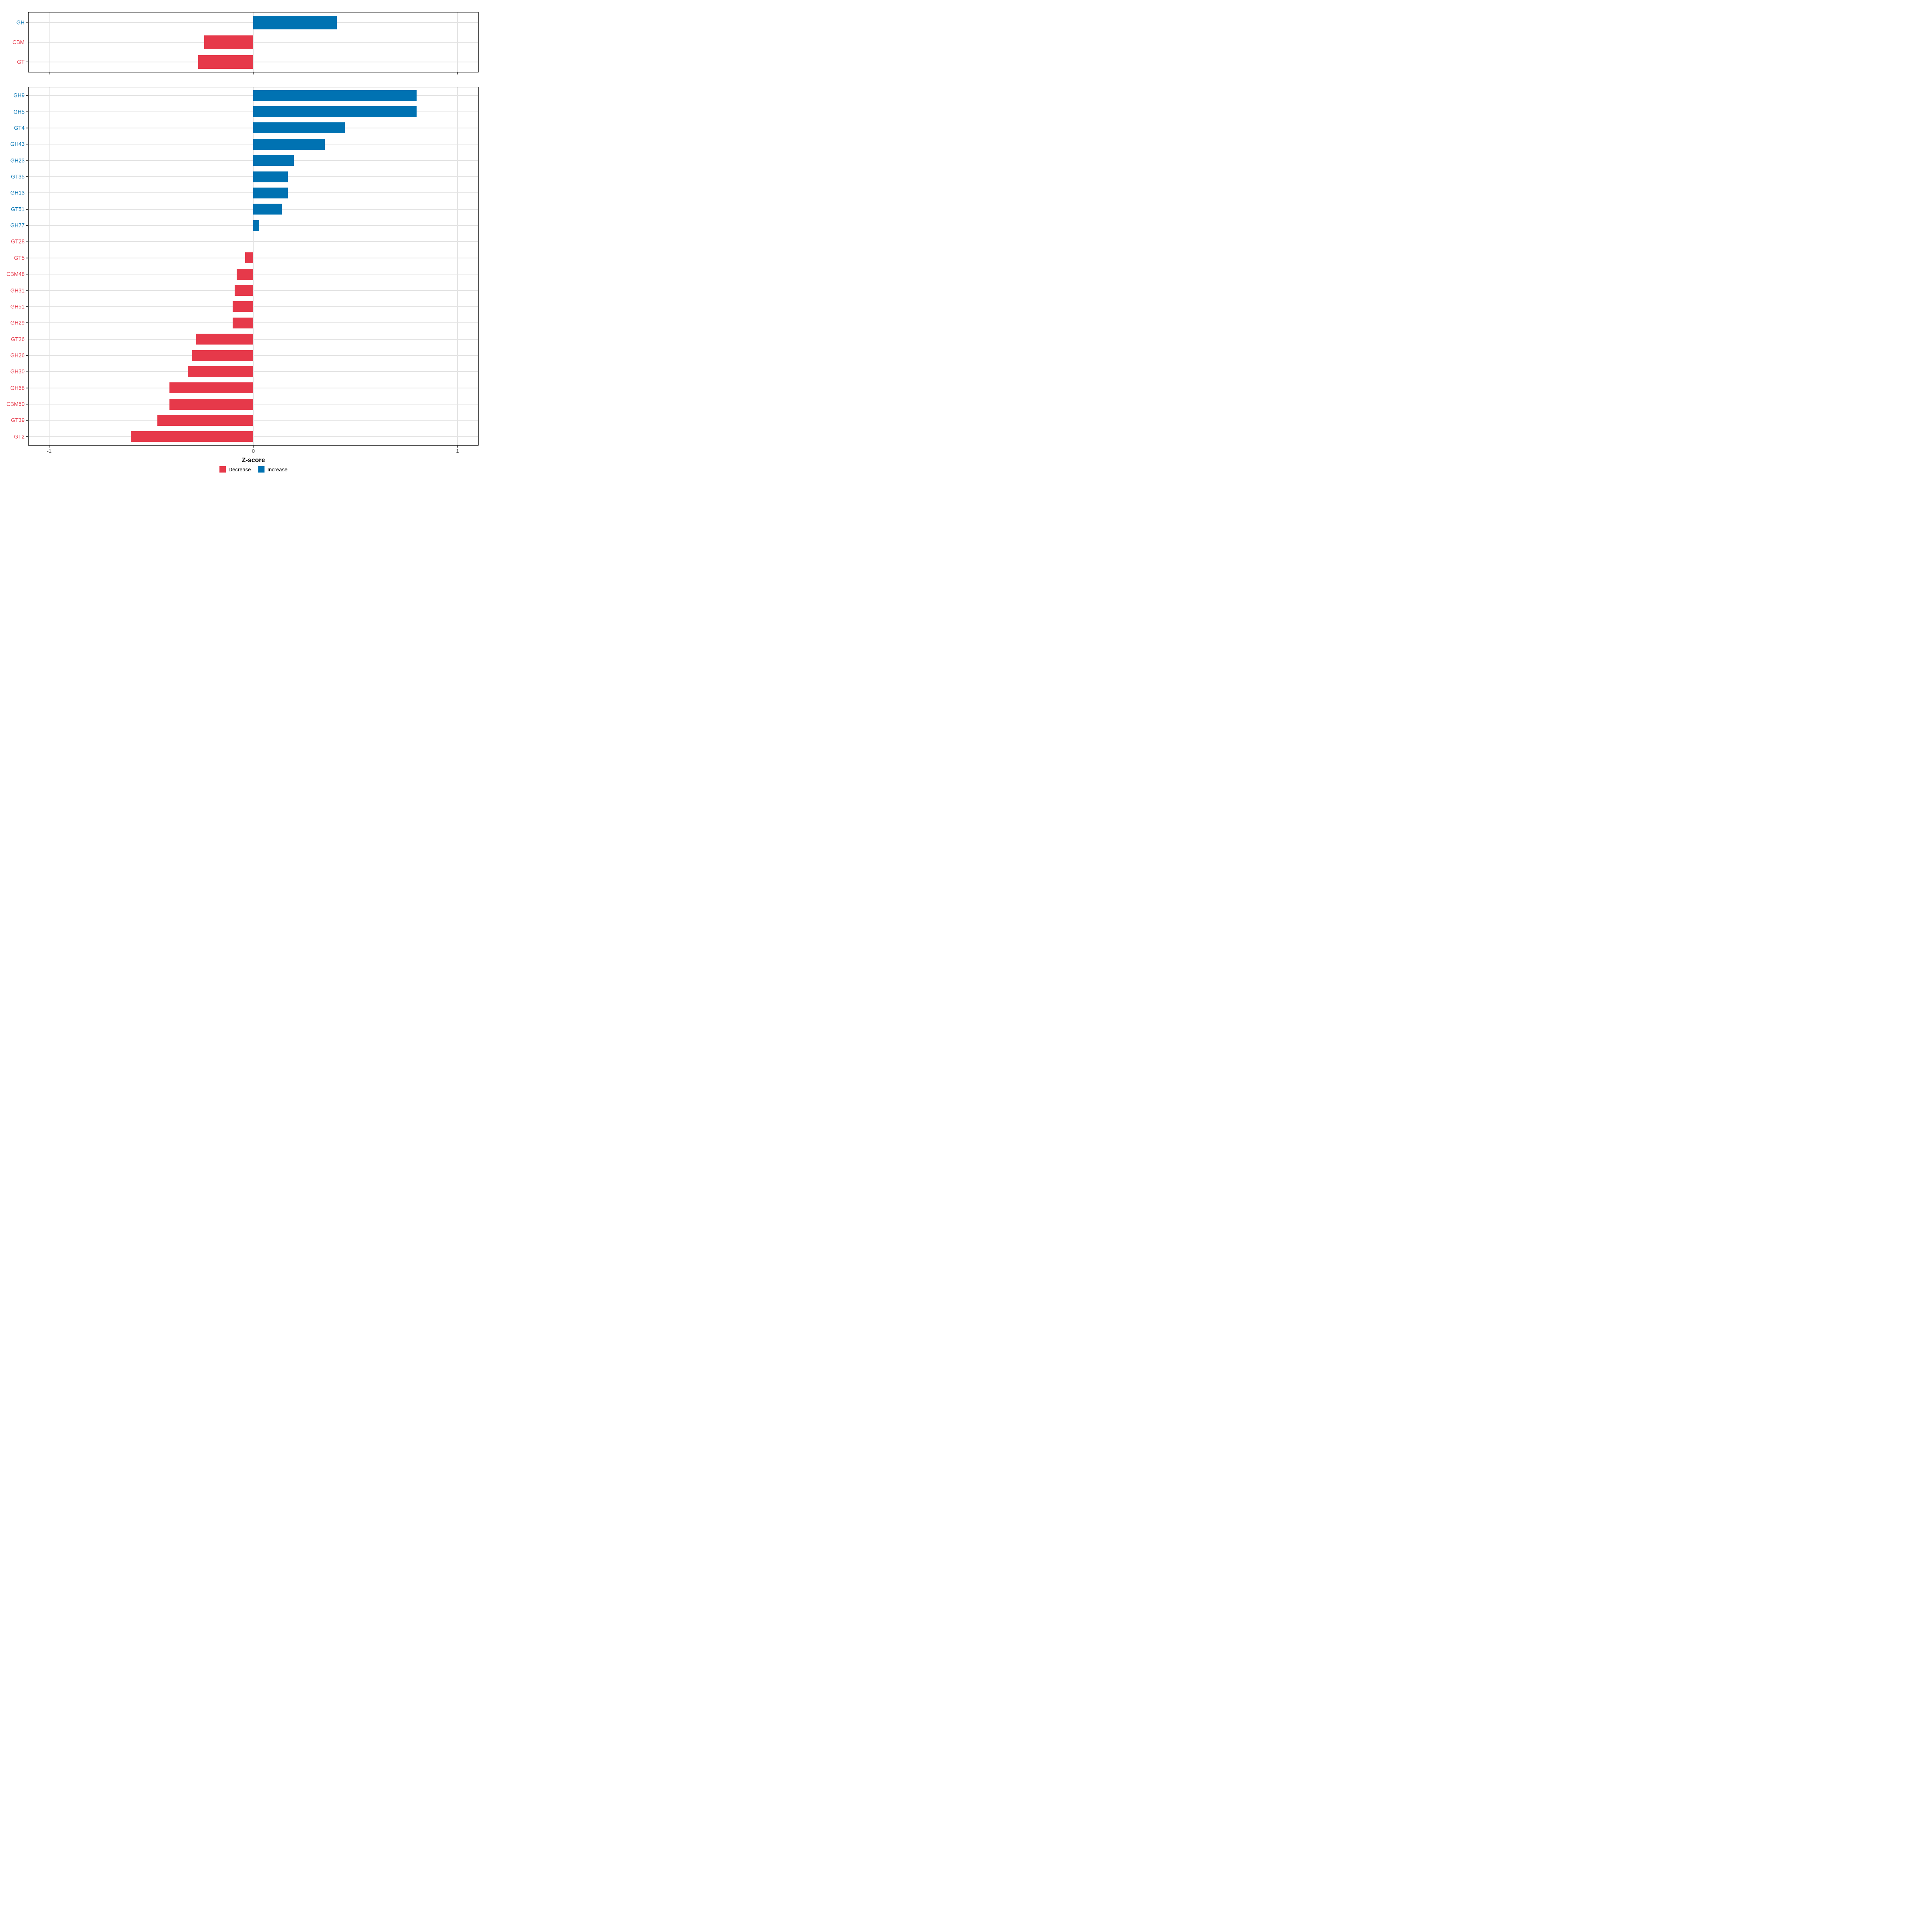  I want to click on bar-GT2, so click(191, 436).